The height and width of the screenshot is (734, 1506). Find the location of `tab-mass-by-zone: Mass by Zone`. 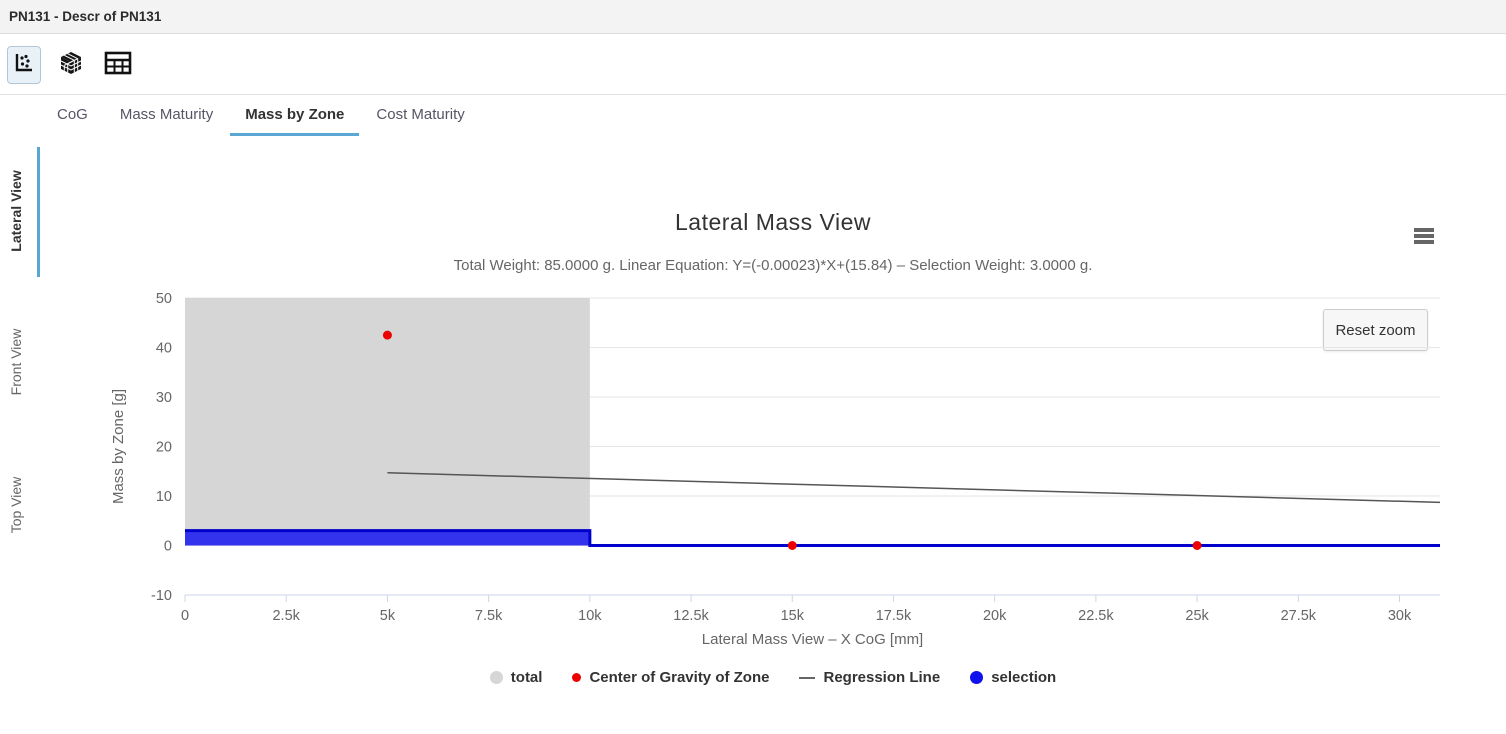

tab-mass-by-zone: Mass by Zone is located at coordinates (295, 116).